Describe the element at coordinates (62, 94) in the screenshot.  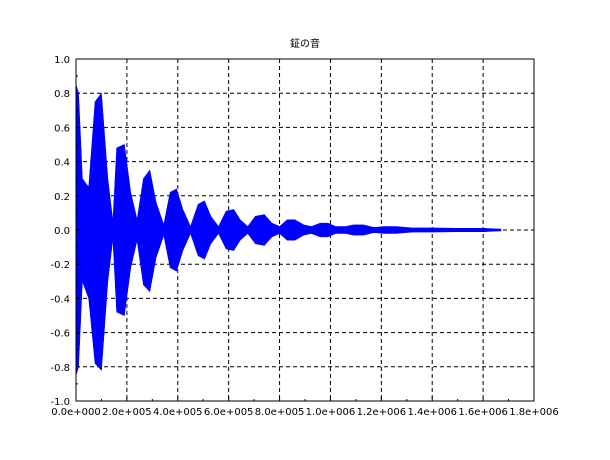
I see `y-tick-label: 0.8` at that location.